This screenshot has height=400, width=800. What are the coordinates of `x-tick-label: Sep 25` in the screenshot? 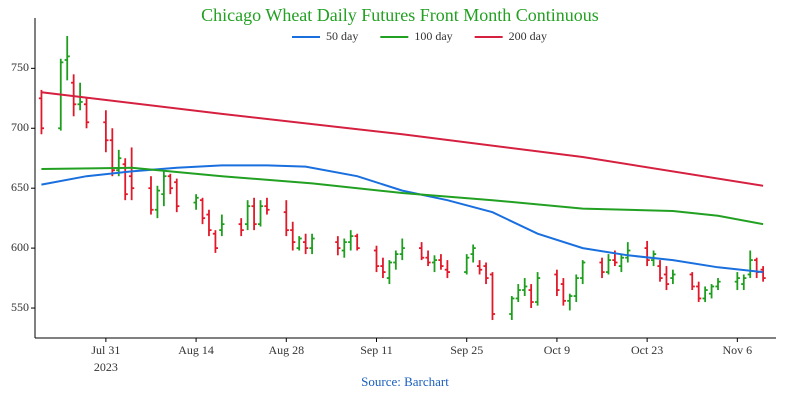 It's located at (466, 350).